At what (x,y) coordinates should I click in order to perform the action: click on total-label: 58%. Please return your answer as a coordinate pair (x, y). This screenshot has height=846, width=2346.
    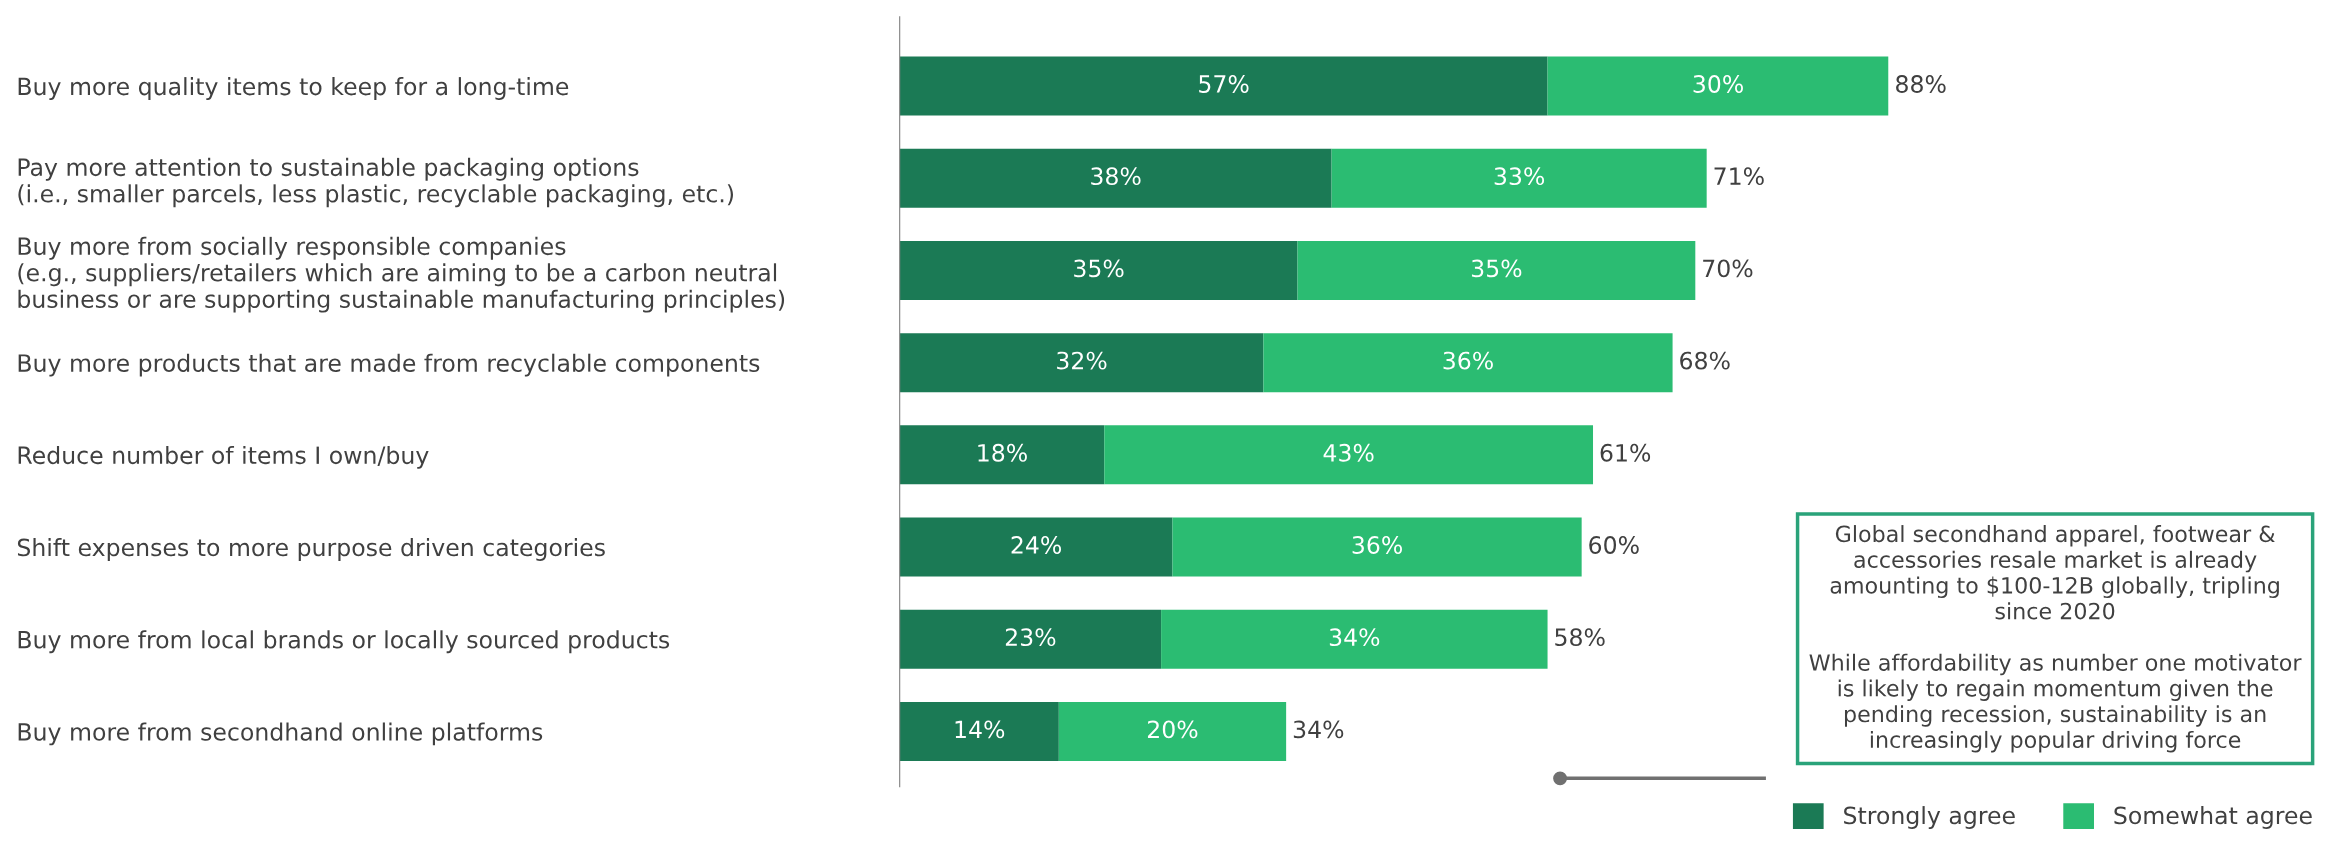
    Looking at the image, I should click on (1580, 637).